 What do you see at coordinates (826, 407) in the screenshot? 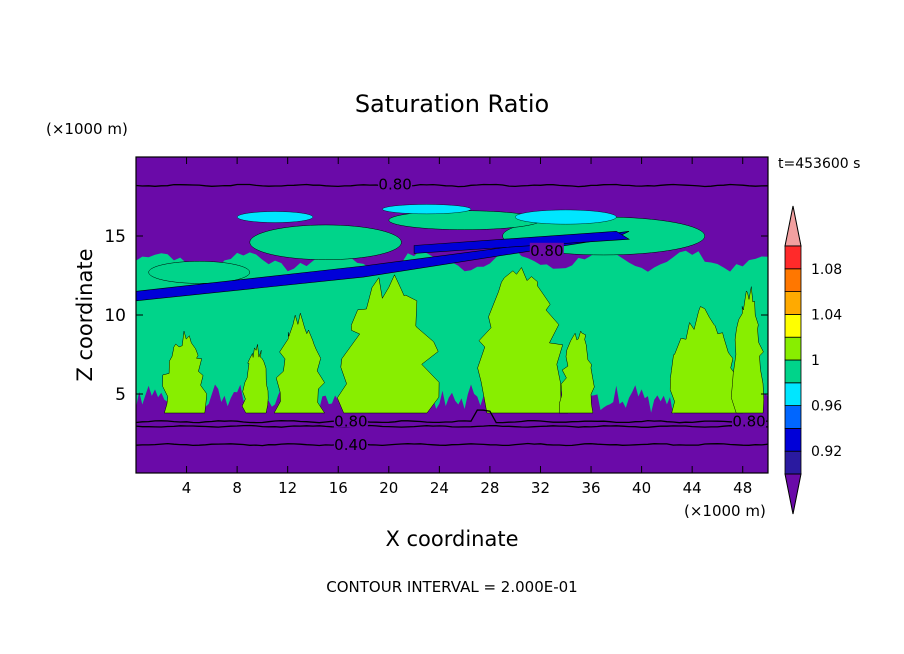
I see `colorbar-label: 0.96` at bounding box center [826, 407].